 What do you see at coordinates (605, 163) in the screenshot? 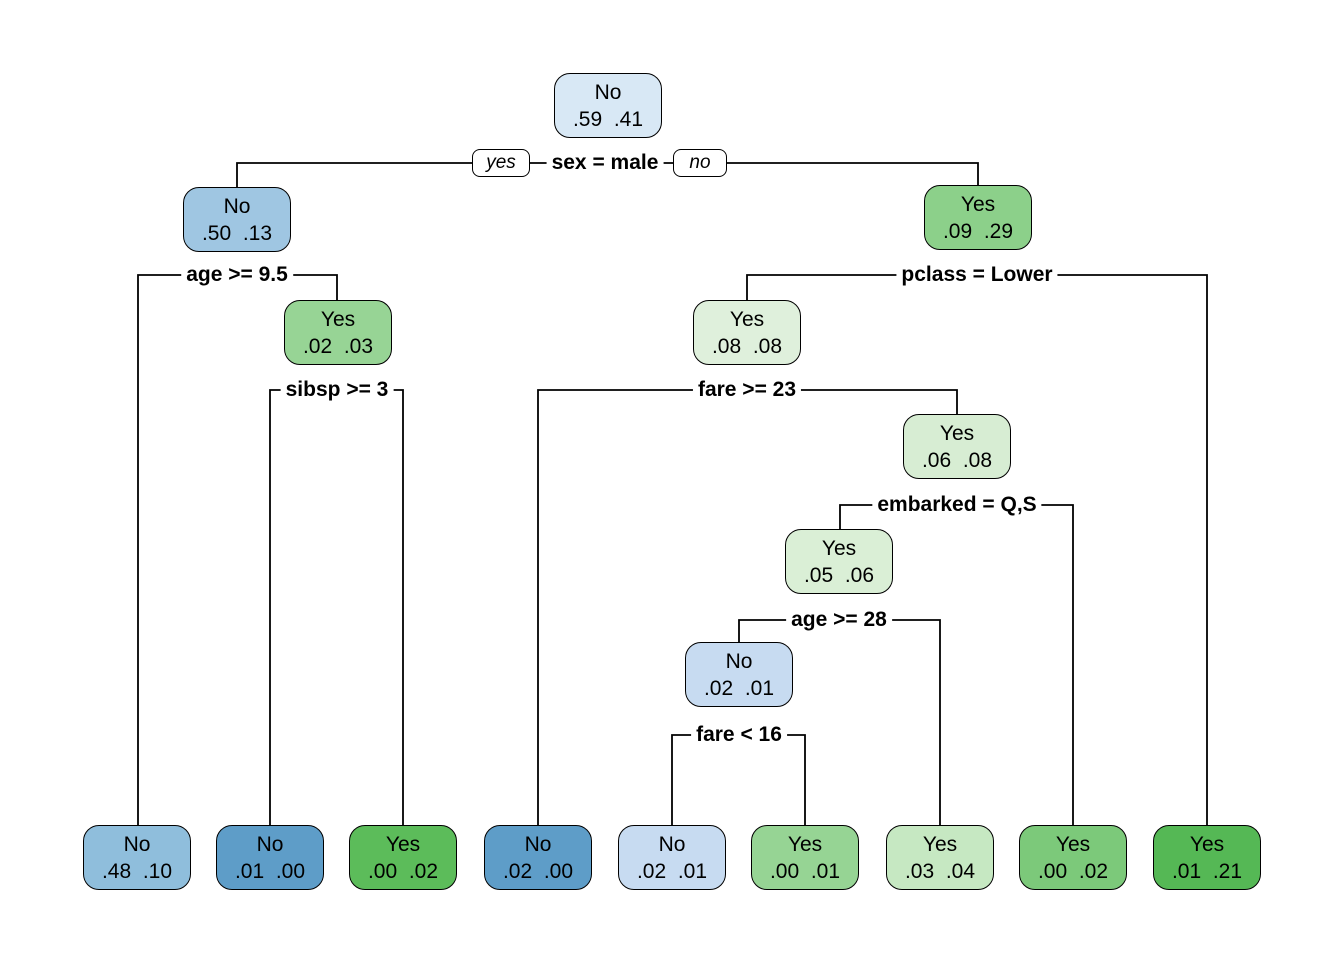
I see `split-sex: sex = male` at bounding box center [605, 163].